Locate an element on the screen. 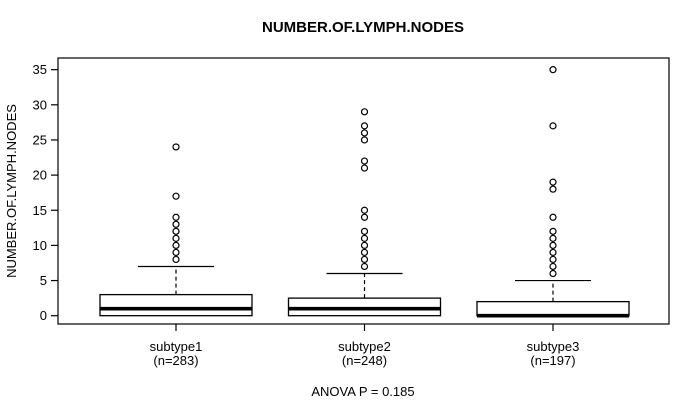  group-sublabel-subtype2: (n=248) is located at coordinates (364, 360).